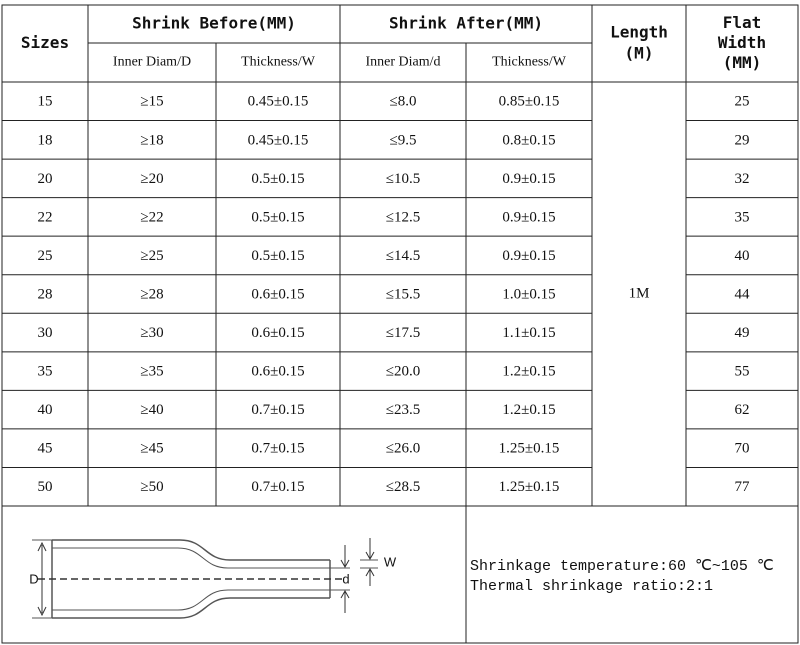  I want to click on cell: 15, so click(45, 102).